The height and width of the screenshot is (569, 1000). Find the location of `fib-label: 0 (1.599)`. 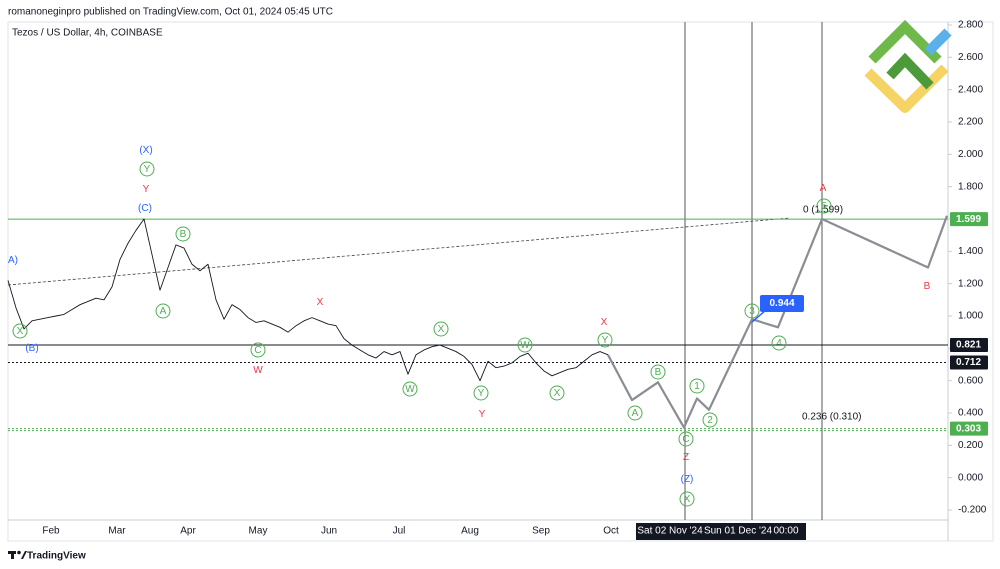

fib-label: 0 (1.599) is located at coordinates (823, 210).